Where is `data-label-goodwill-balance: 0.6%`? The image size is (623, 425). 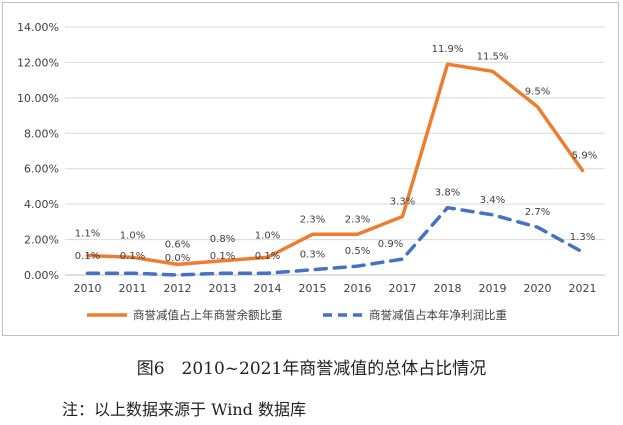 data-label-goodwill-balance: 0.6% is located at coordinates (177, 244).